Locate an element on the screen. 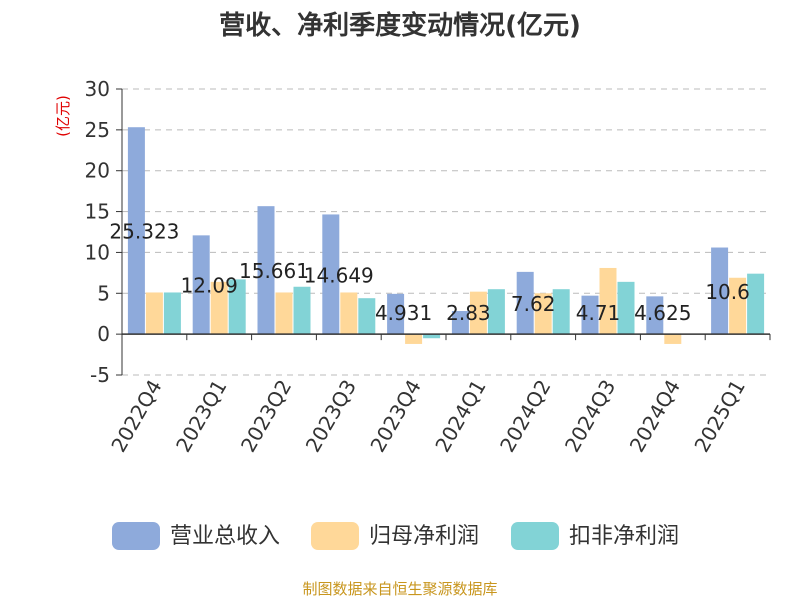 This screenshot has width=800, height=600. data-label: 4.931 is located at coordinates (403, 313).